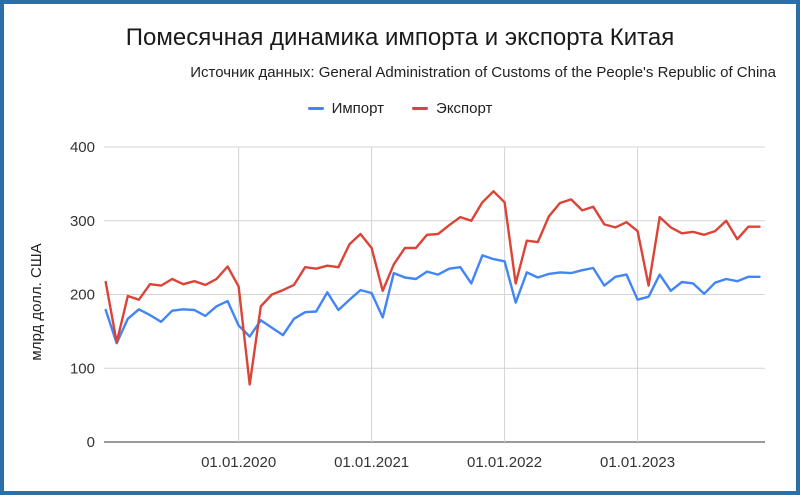  What do you see at coordinates (400, 108) in the screenshot?
I see `chart-legend: Импорт Экспорт` at bounding box center [400, 108].